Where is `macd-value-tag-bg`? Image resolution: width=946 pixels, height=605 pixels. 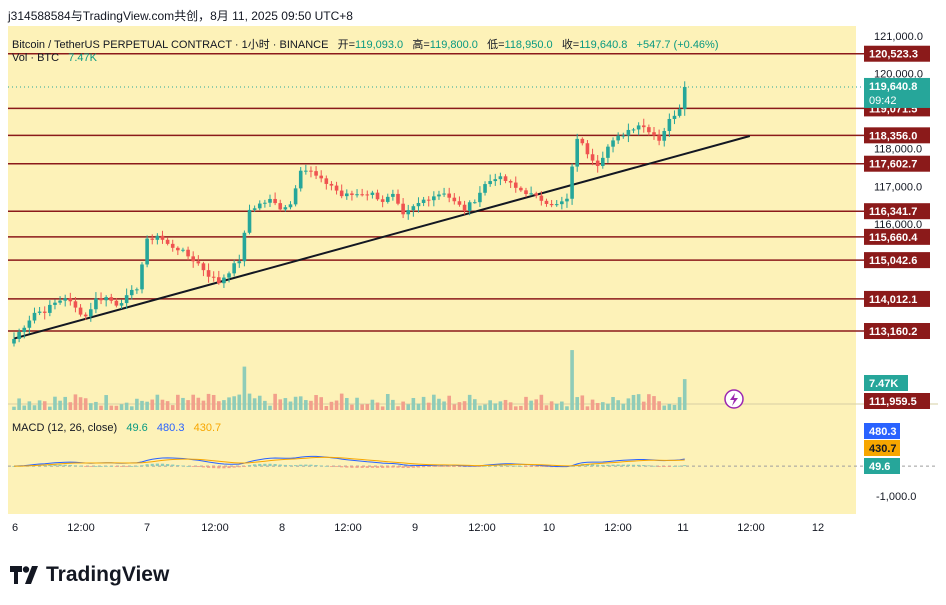 macd-value-tag-bg is located at coordinates (882, 466).